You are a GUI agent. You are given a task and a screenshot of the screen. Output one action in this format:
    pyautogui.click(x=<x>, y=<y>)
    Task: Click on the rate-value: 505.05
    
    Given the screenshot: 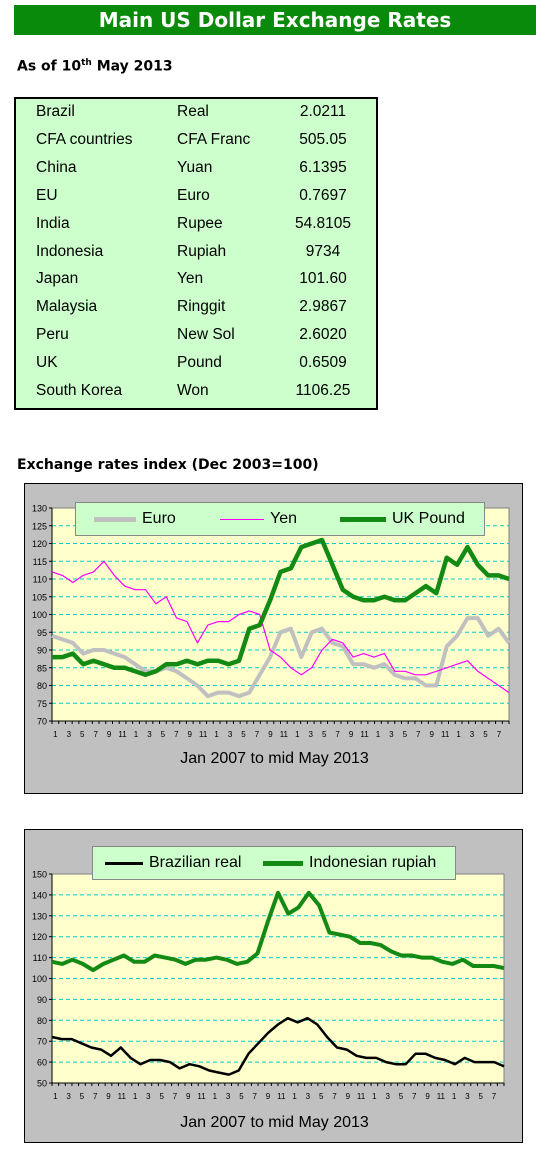 What is the action you would take?
    pyautogui.click(x=323, y=139)
    